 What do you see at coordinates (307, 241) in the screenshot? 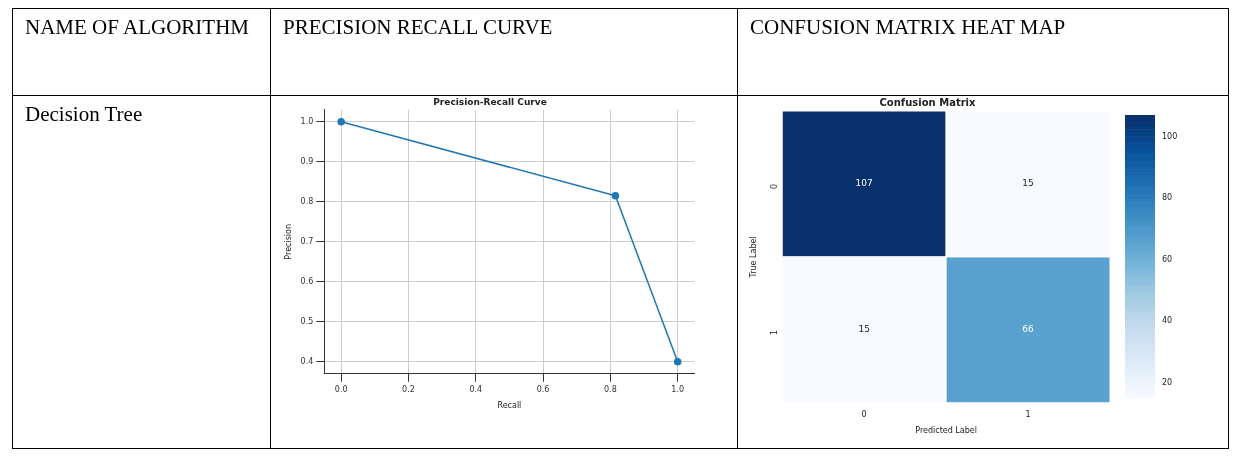
I see `y-tick-label: 0.7` at bounding box center [307, 241].